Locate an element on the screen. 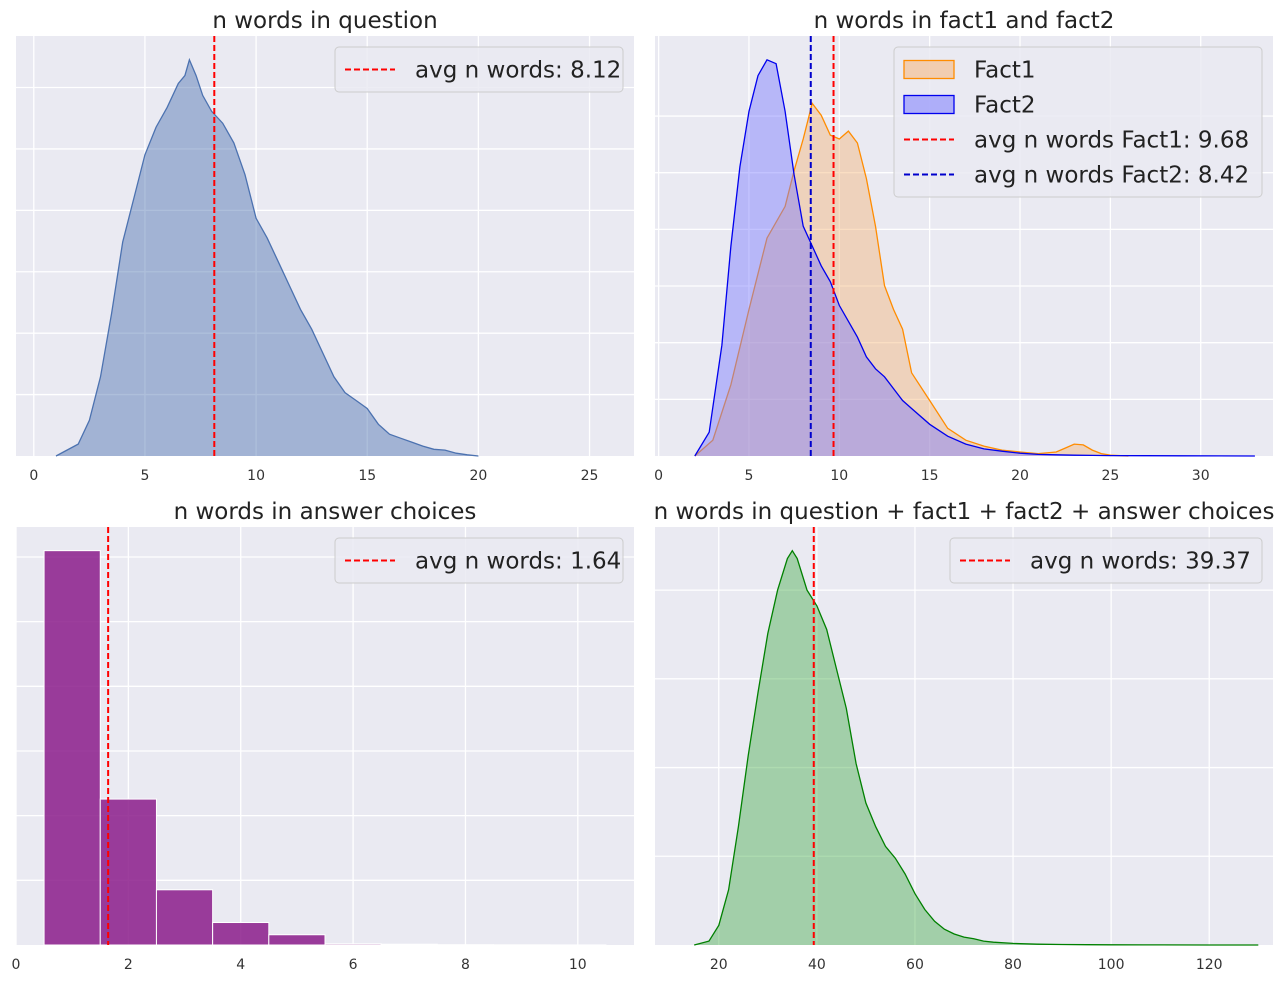 This screenshot has height=983, width=1284. legend: avg n words: 1.64 is located at coordinates (479, 560).